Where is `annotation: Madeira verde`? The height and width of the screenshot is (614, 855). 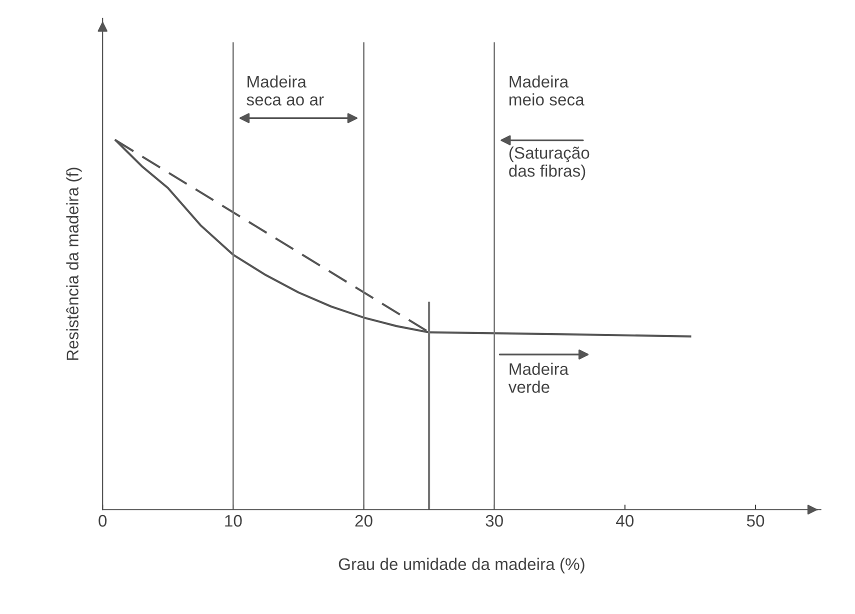 annotation: Madeira verde is located at coordinates (538, 377).